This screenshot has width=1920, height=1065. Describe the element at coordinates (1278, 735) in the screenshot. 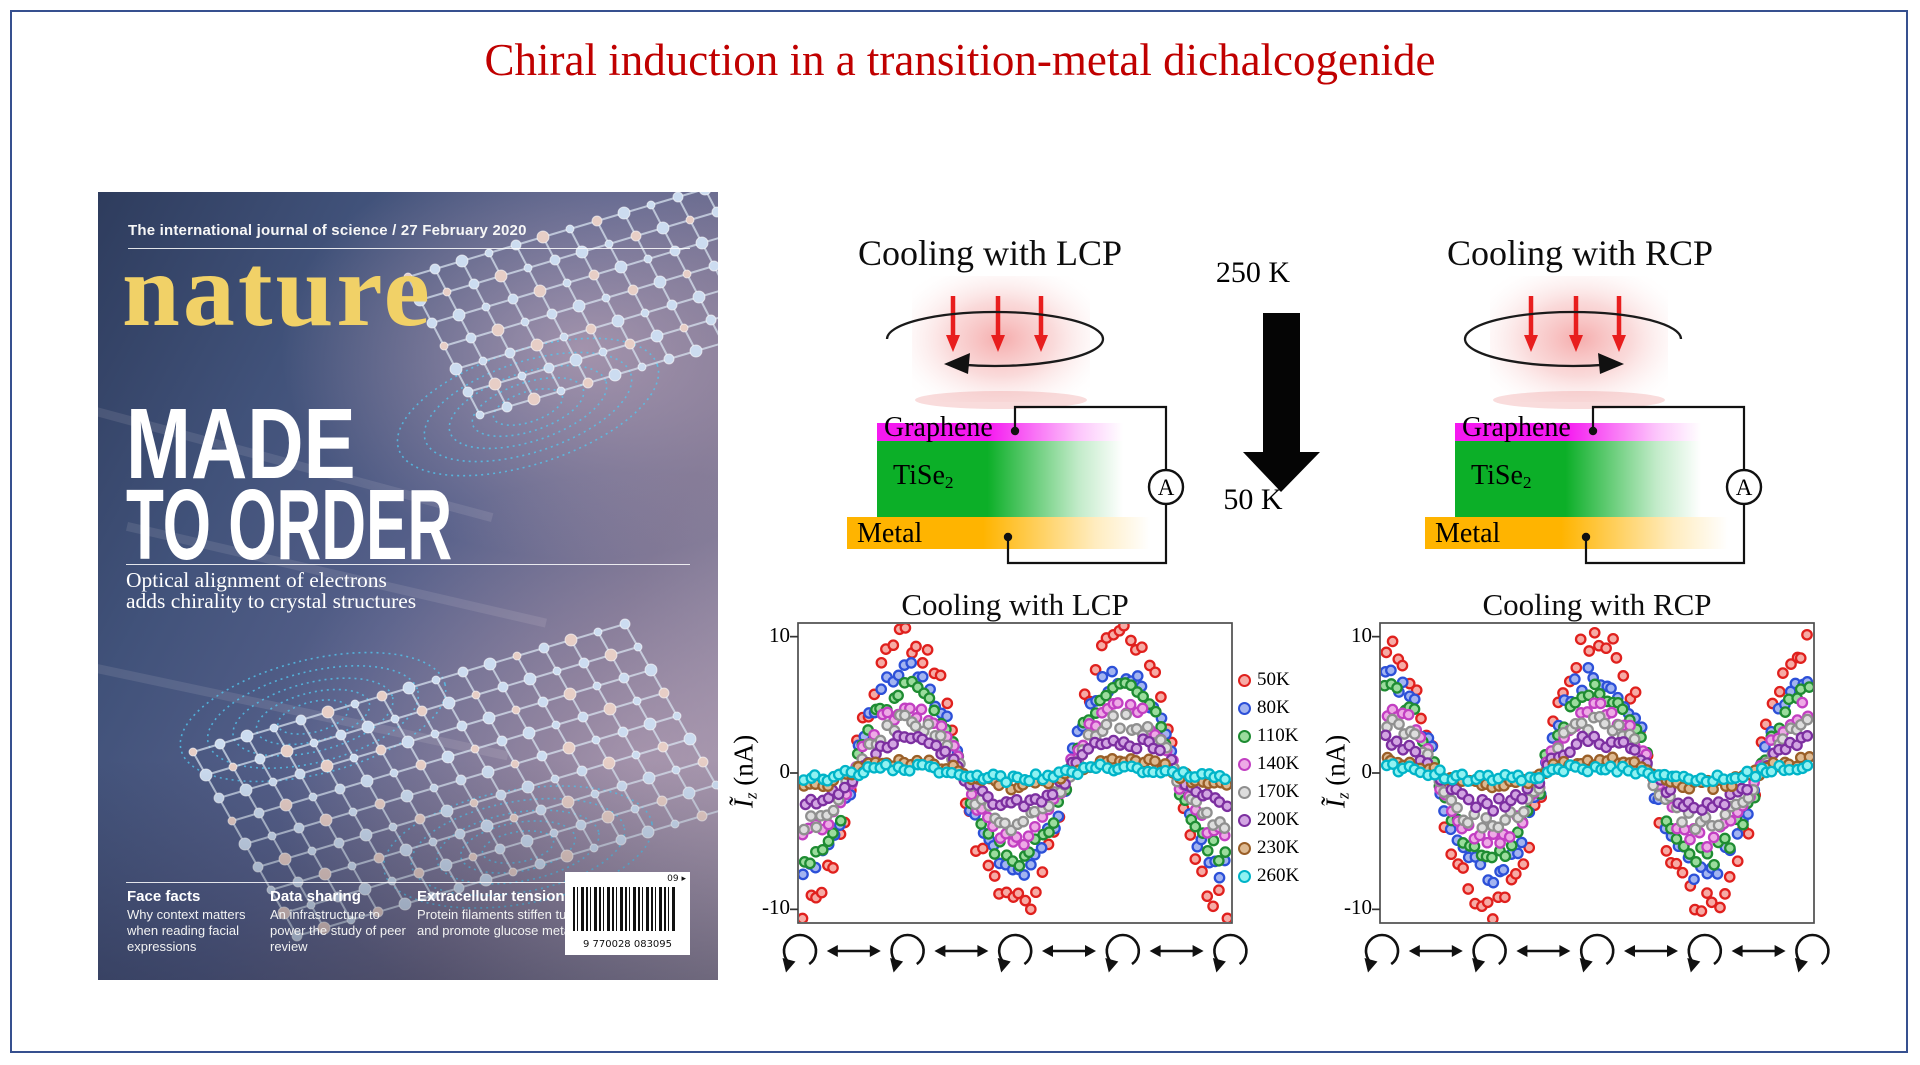

I see `legend-label: 110K` at that location.